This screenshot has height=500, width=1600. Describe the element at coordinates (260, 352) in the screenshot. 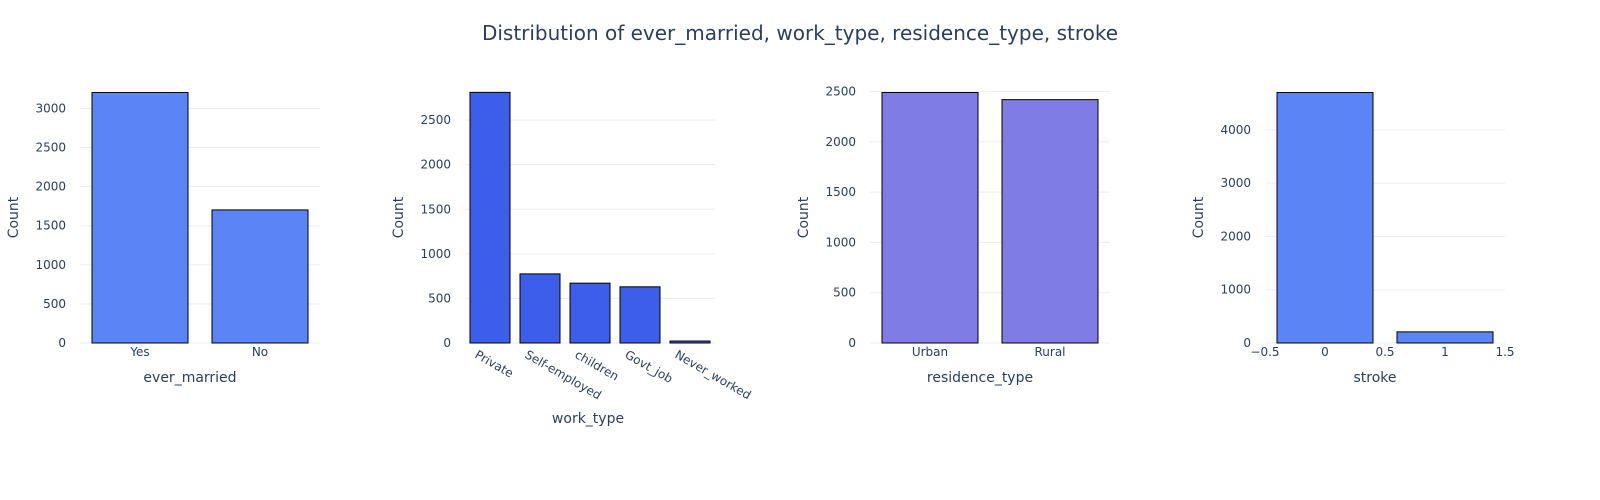

I see `x-tick-label: No` at that location.